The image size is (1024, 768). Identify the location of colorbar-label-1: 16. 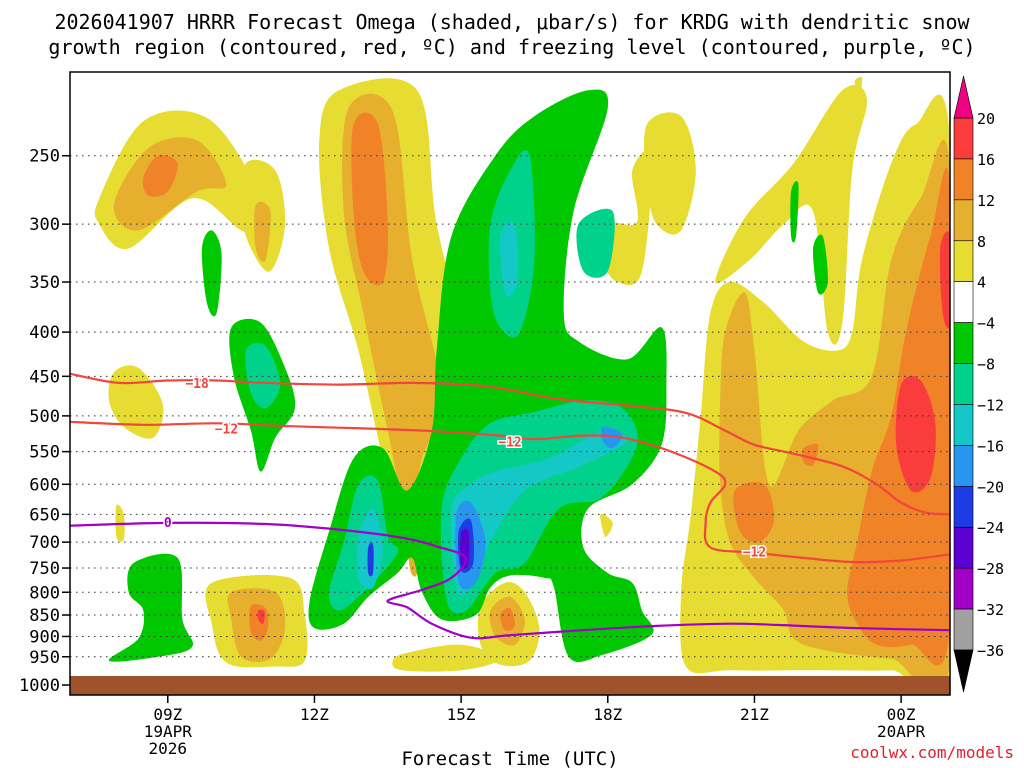
(986, 160).